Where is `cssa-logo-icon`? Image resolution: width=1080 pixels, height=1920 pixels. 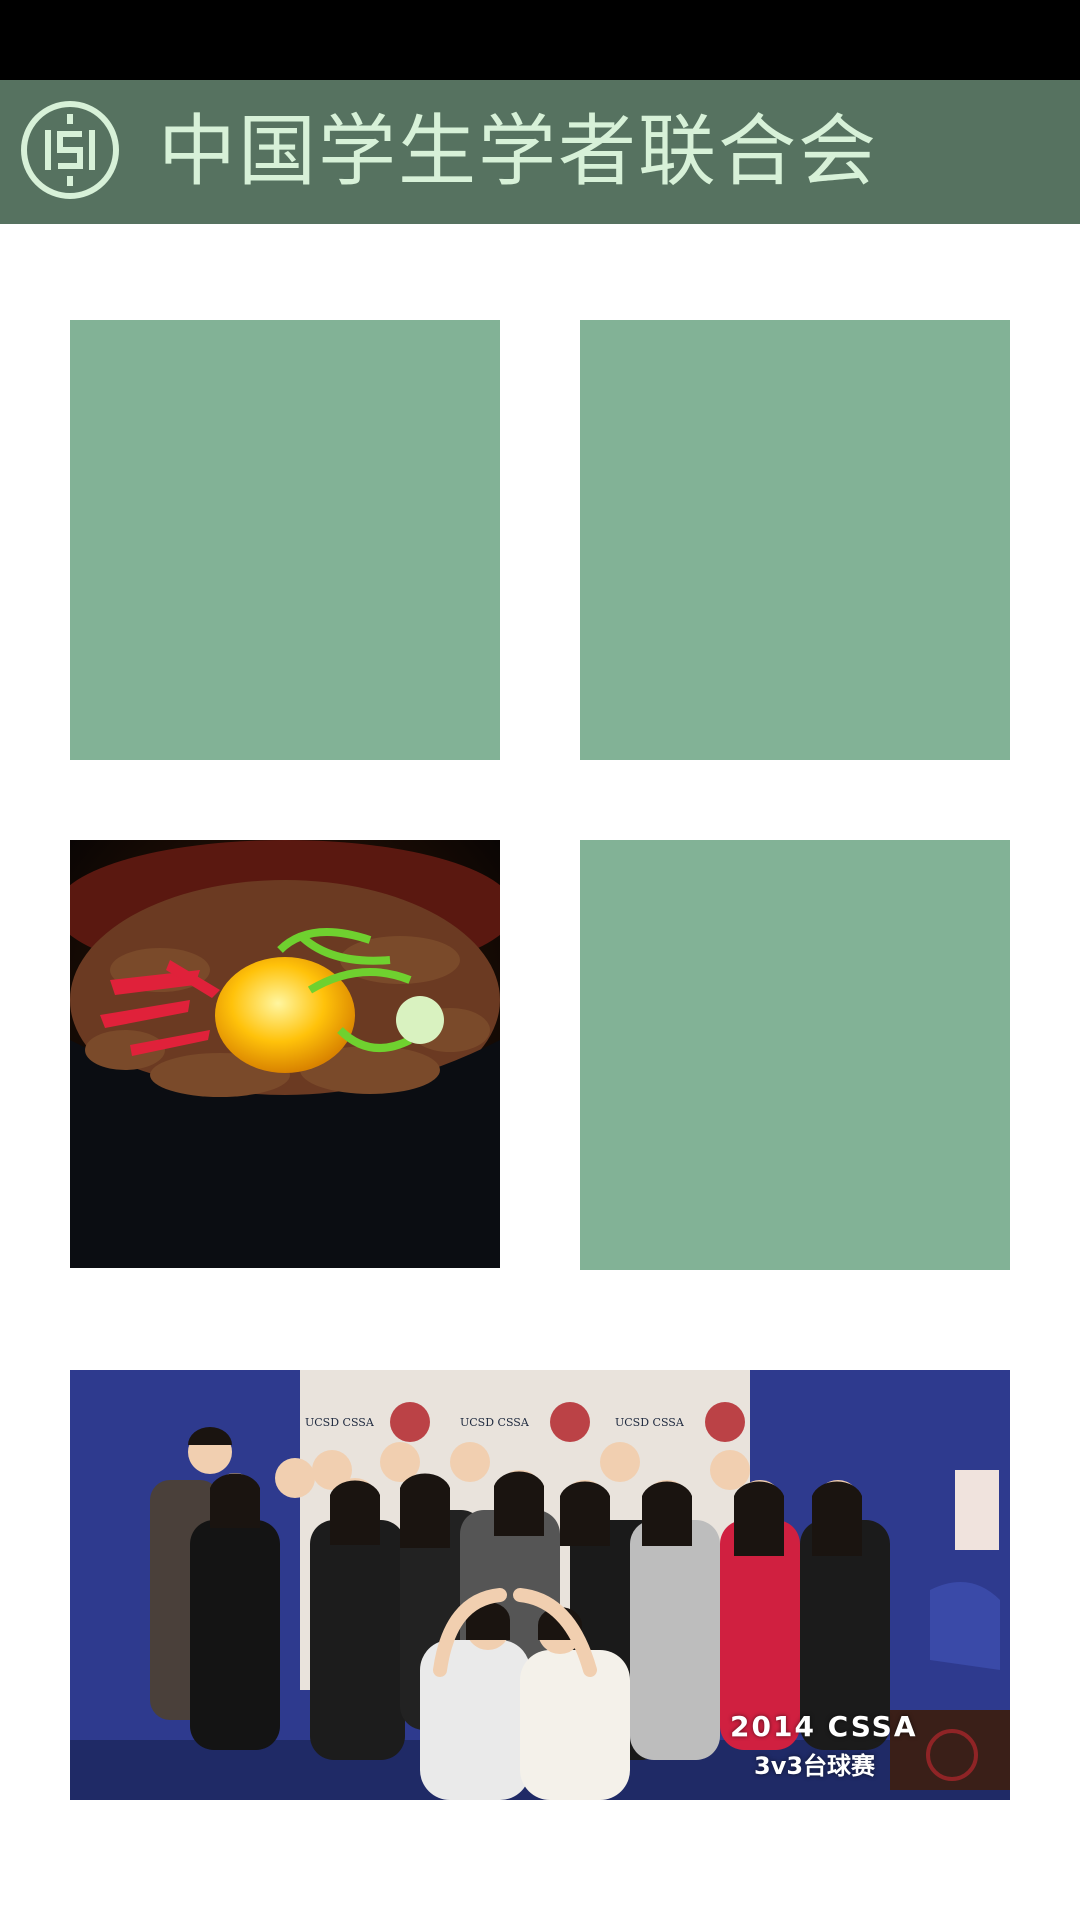
cssa-logo-icon is located at coordinates (70, 150).